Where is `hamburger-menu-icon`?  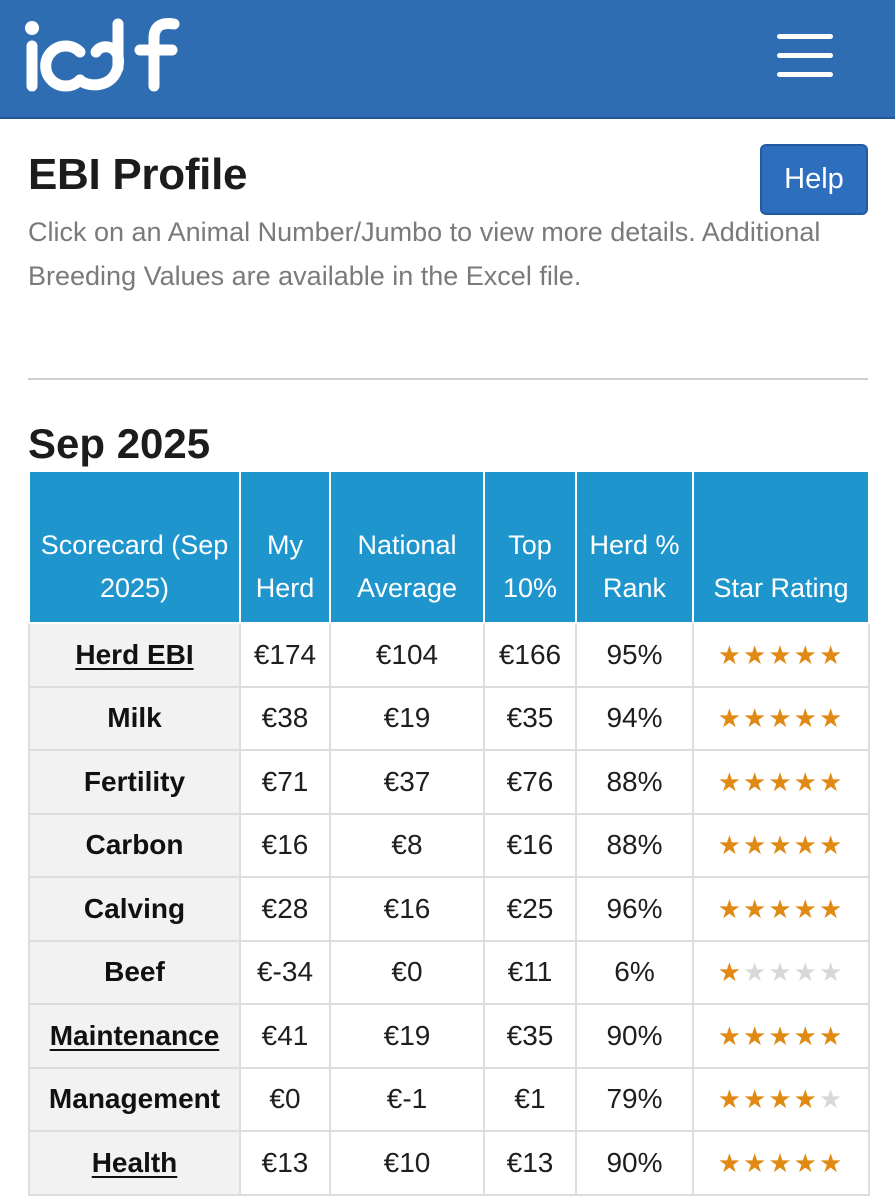 hamburger-menu-icon is located at coordinates (805, 56).